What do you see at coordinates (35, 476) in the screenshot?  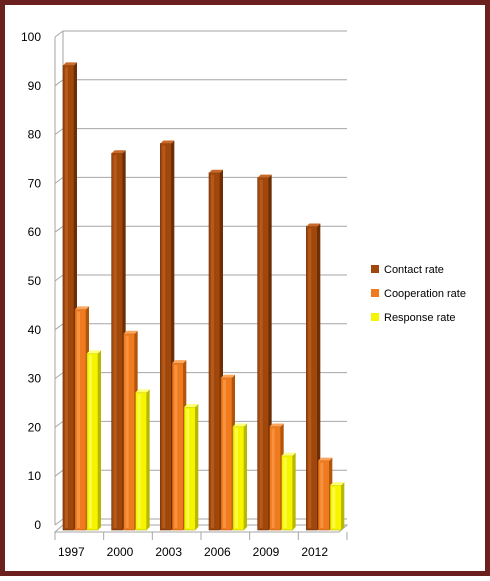 I see `y-tick-label: 10` at bounding box center [35, 476].